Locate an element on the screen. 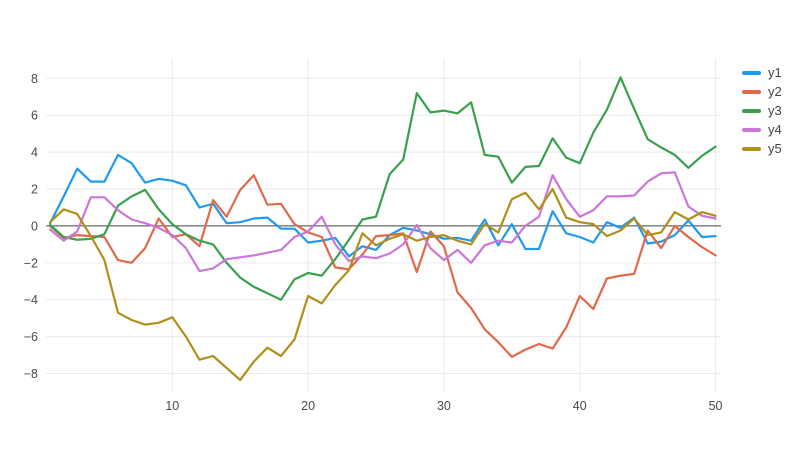 This screenshot has width=800, height=450. legend-swatch-y2 is located at coordinates (751, 91).